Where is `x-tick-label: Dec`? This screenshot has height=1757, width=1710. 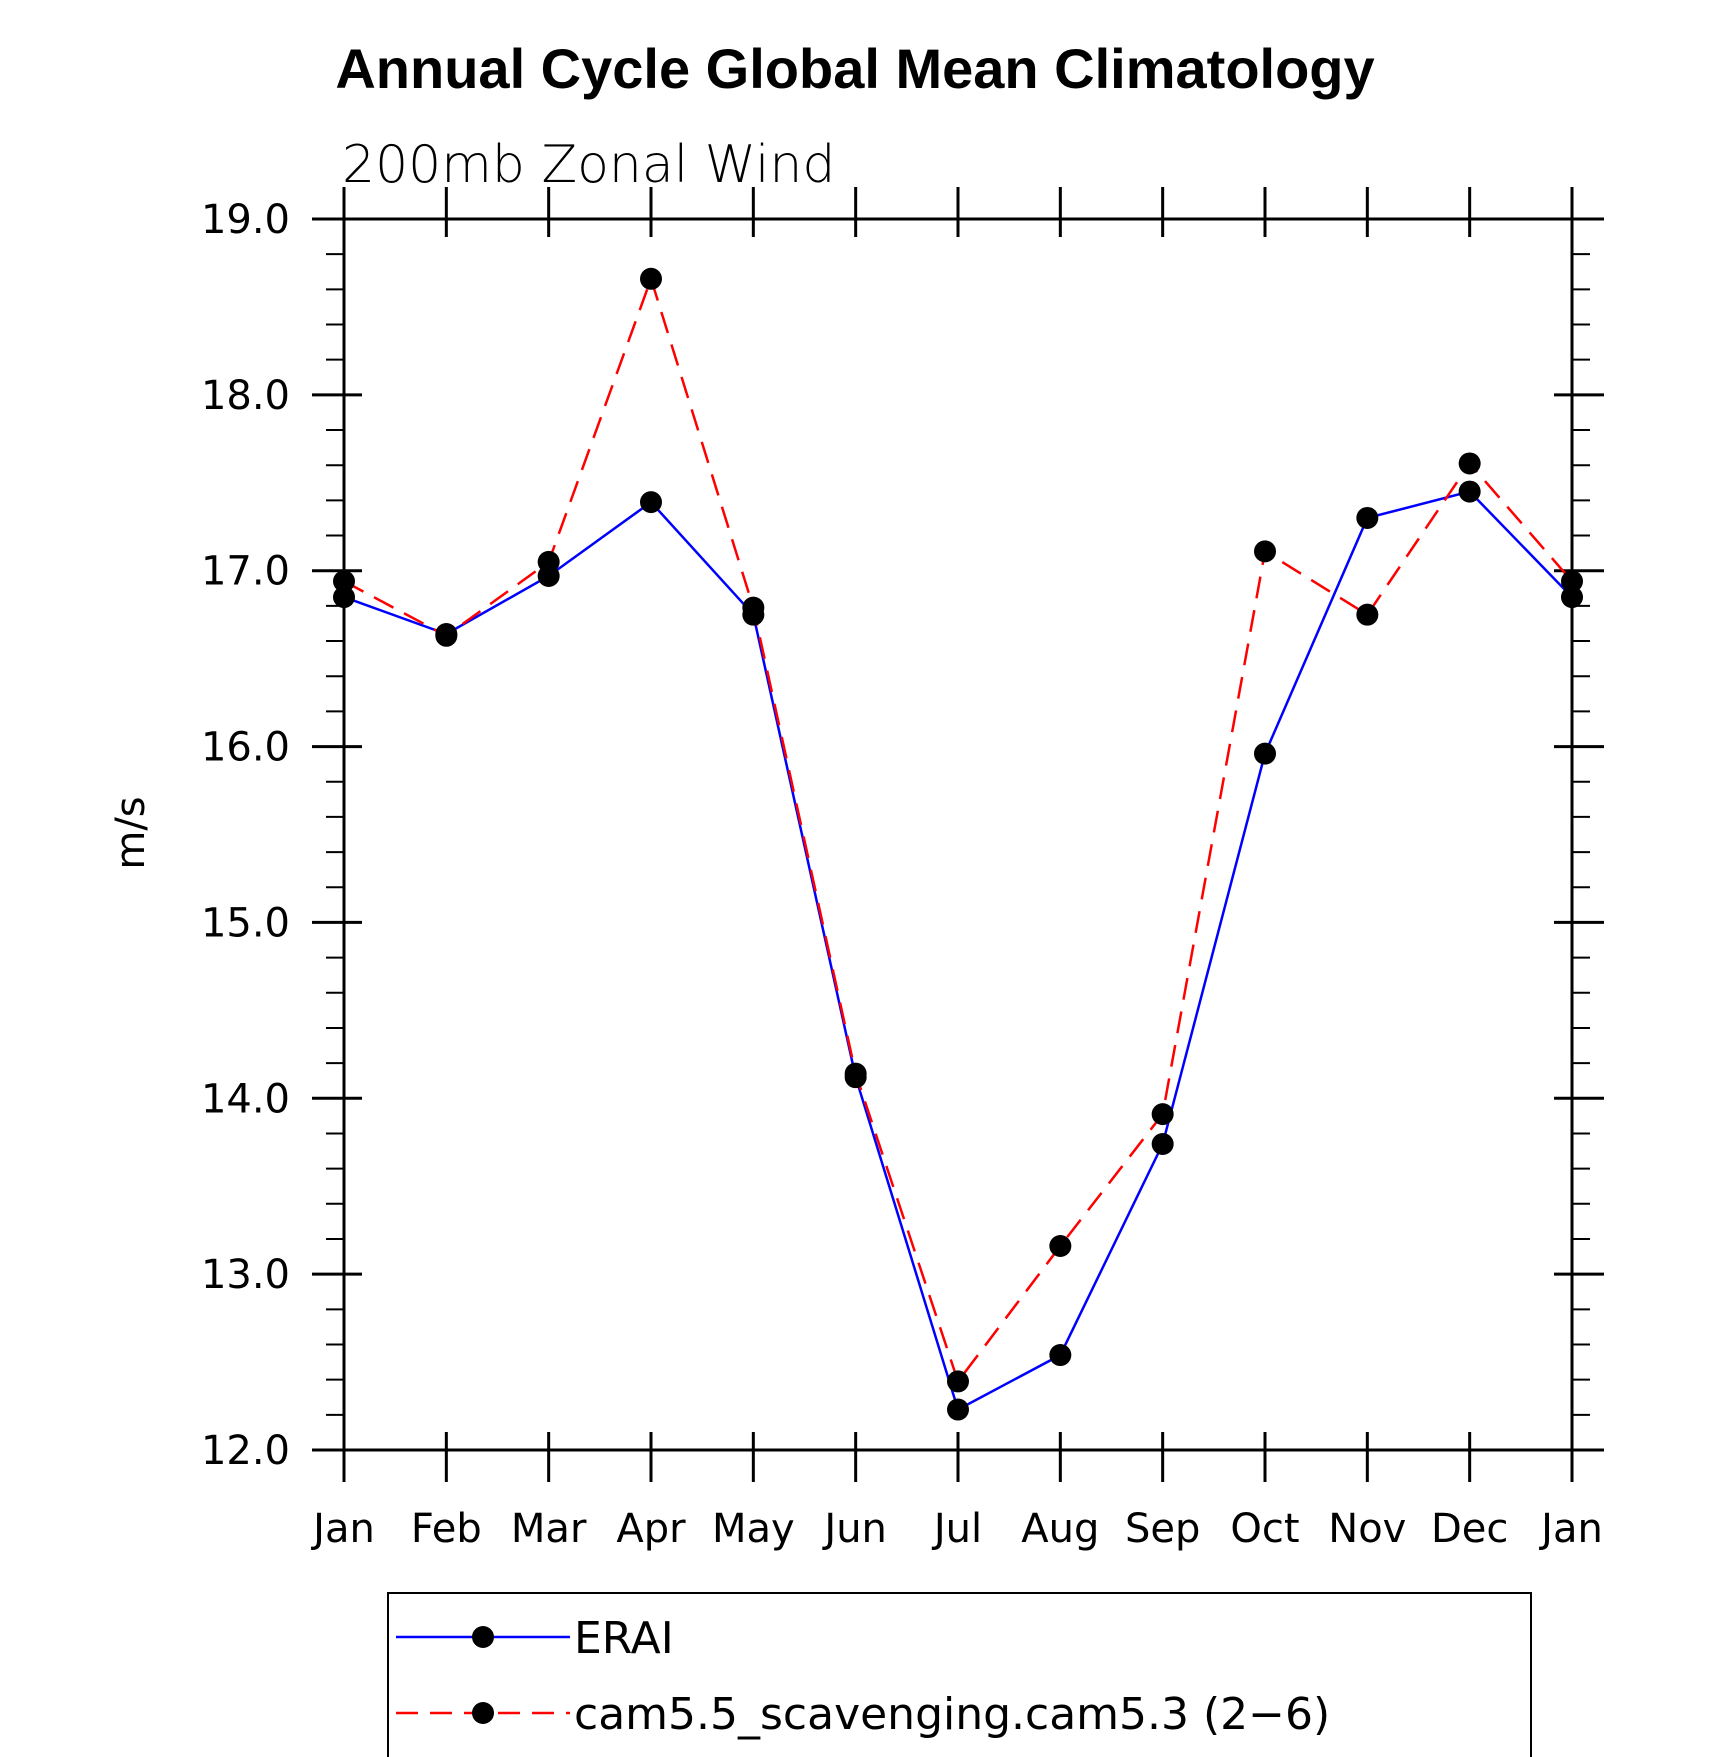
x-tick-label: Dec is located at coordinates (1469, 1529).